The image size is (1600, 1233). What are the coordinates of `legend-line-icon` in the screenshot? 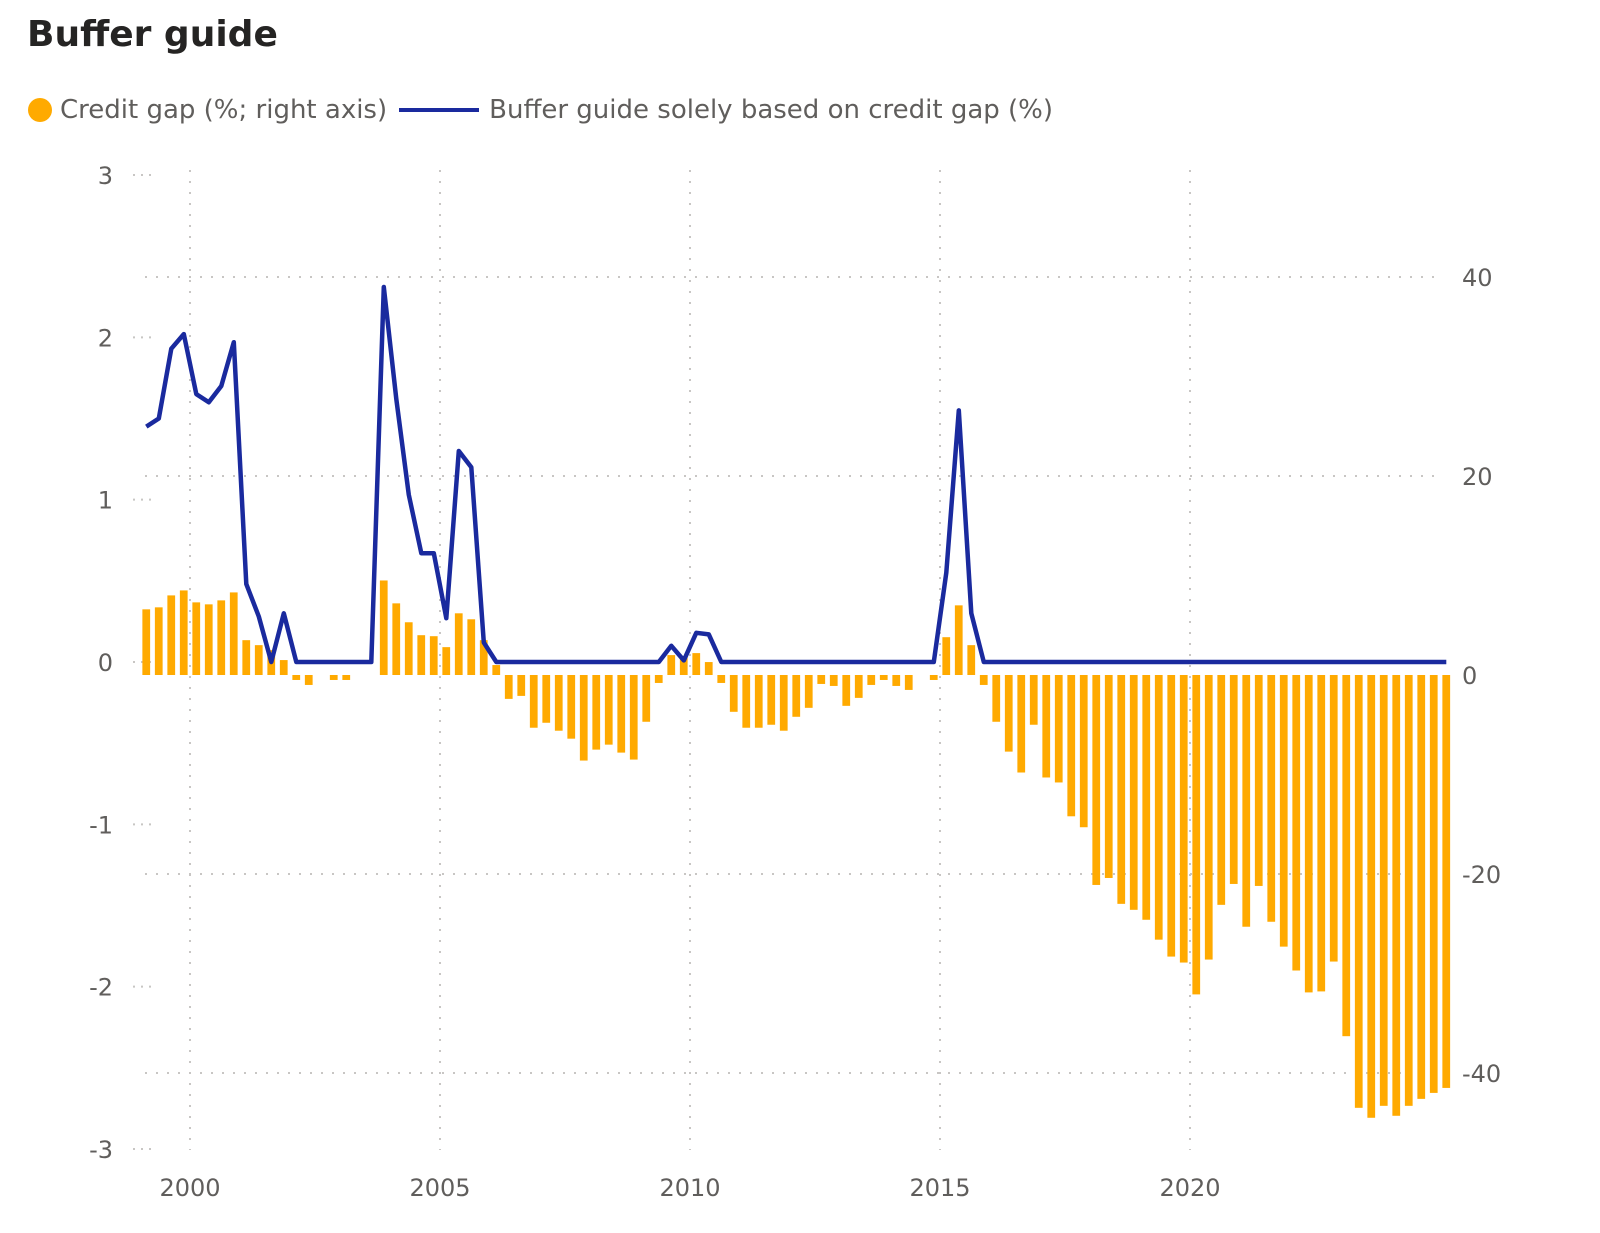 It's located at (439, 110).